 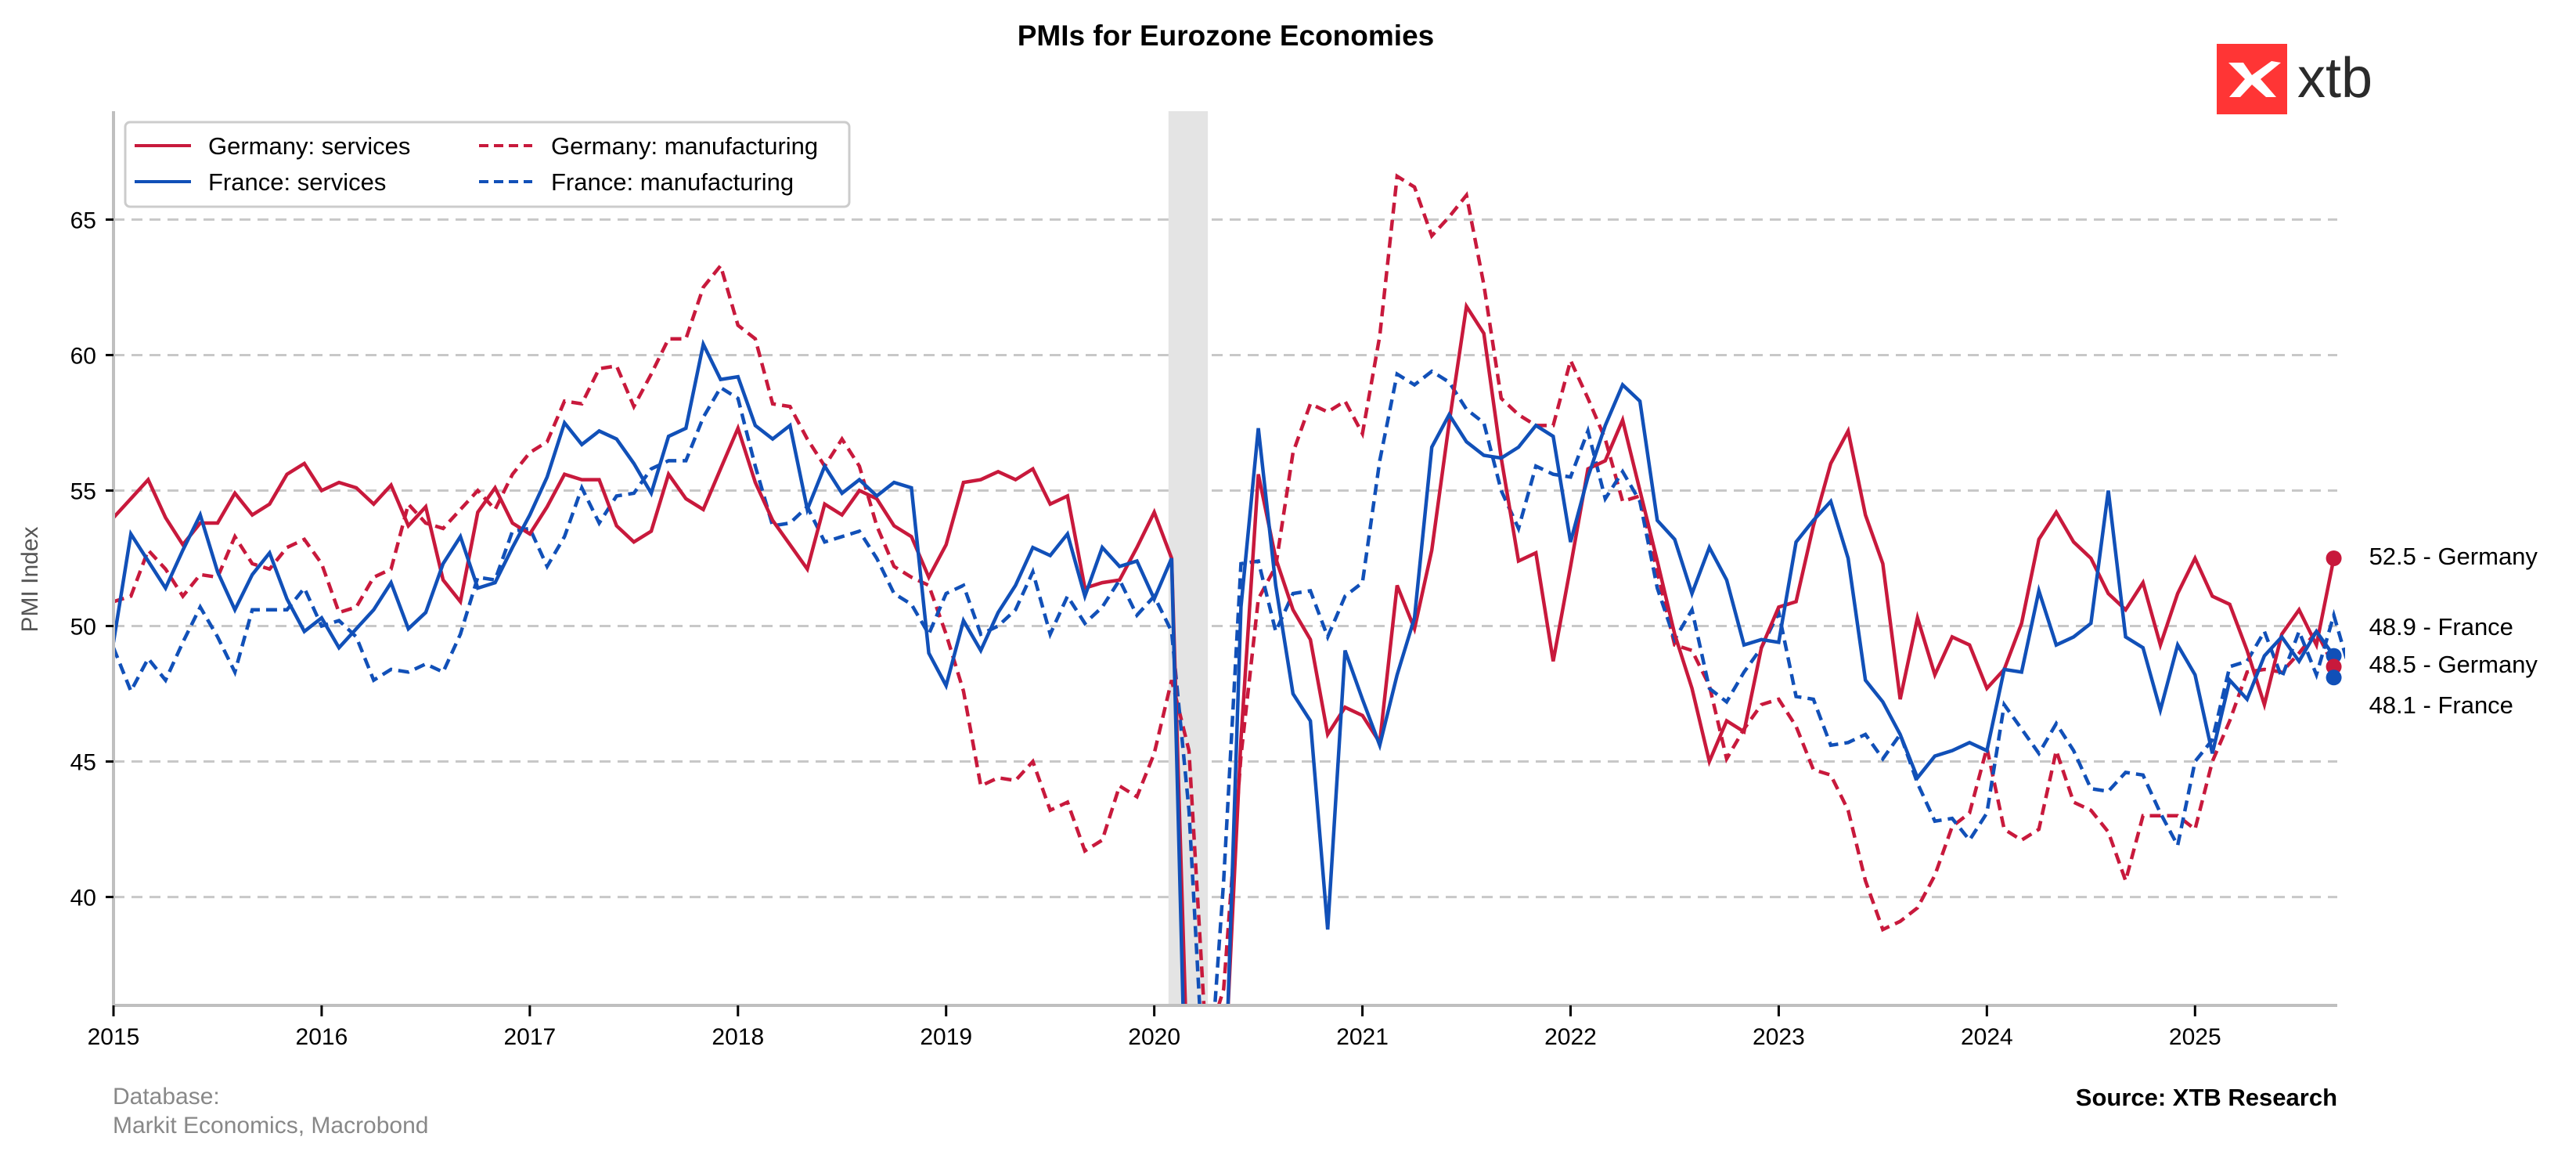 What do you see at coordinates (1188, 558) in the screenshot?
I see `covid-shaded-period` at bounding box center [1188, 558].